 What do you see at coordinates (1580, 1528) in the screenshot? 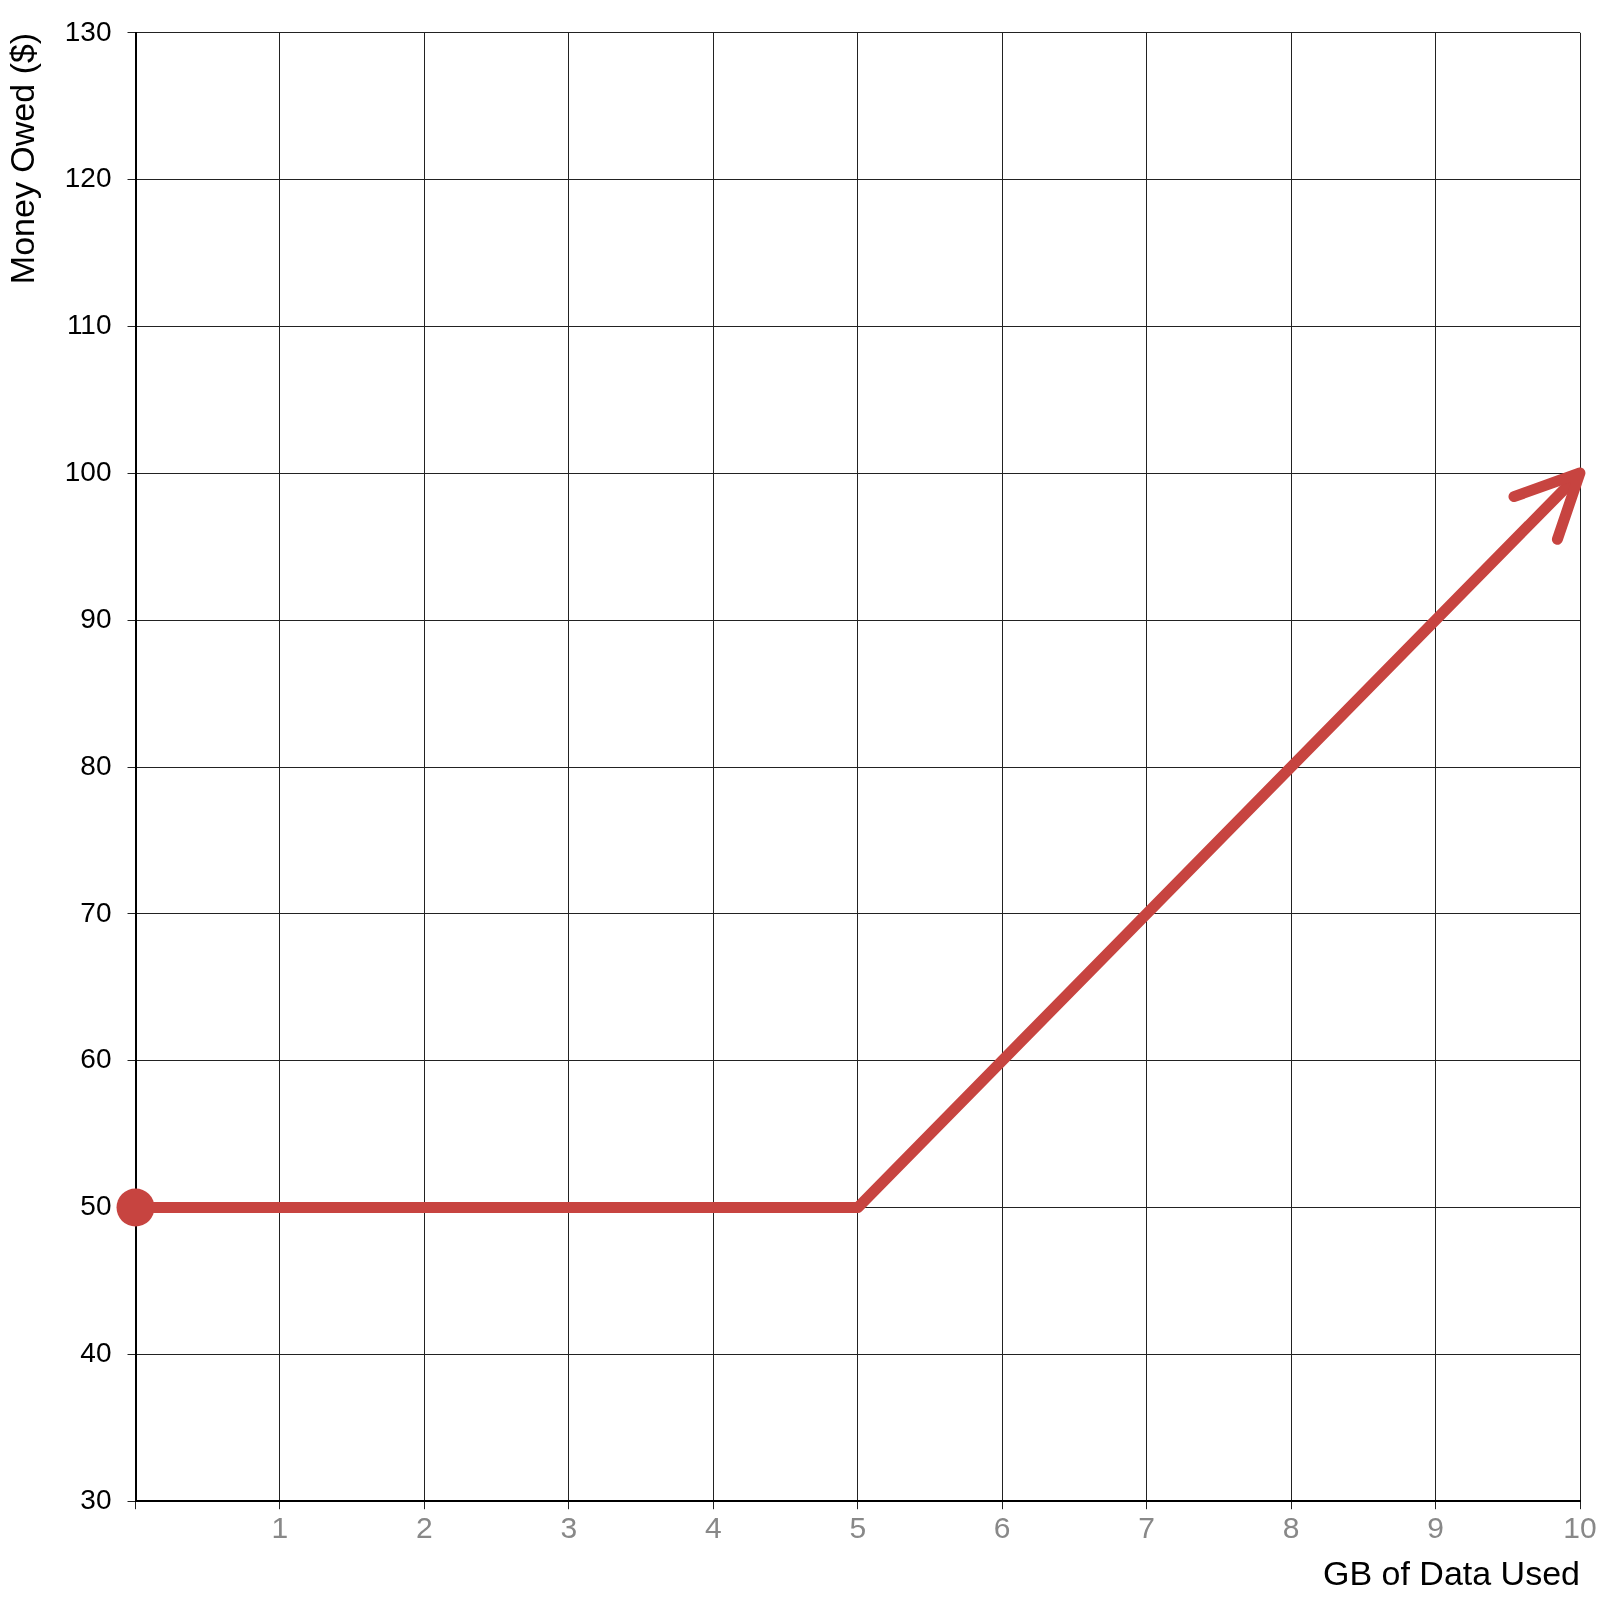
I see `x-tick-label: 10` at bounding box center [1580, 1528].